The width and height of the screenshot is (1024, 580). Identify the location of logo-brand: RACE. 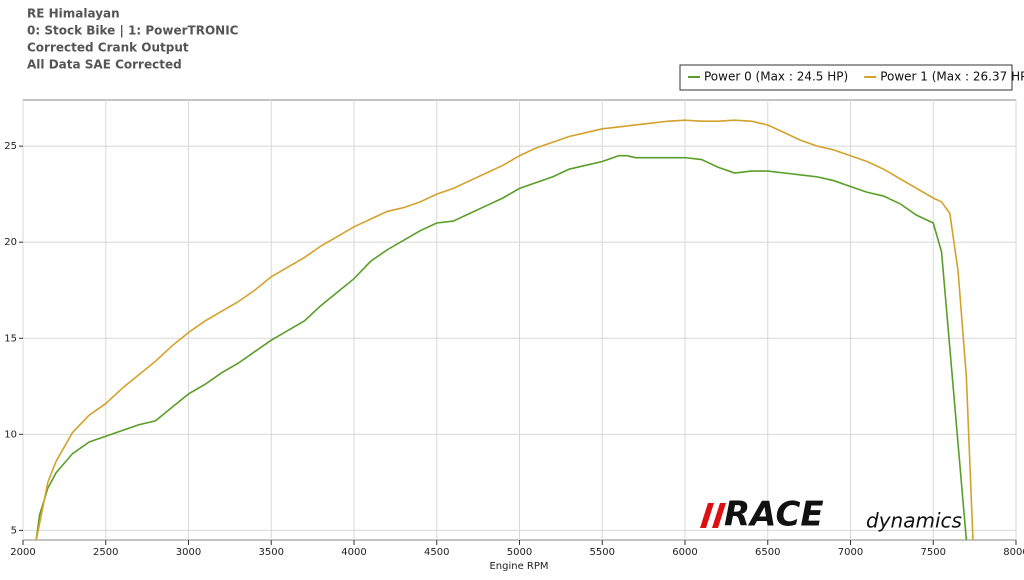
(774, 515).